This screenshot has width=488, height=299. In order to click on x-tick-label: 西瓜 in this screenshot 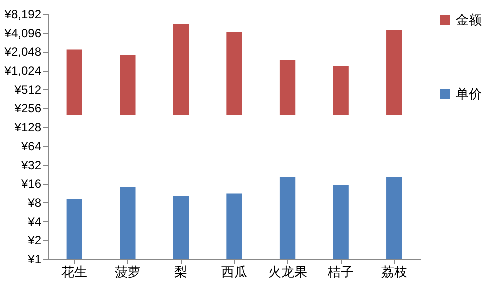, I will do `click(235, 272)`.